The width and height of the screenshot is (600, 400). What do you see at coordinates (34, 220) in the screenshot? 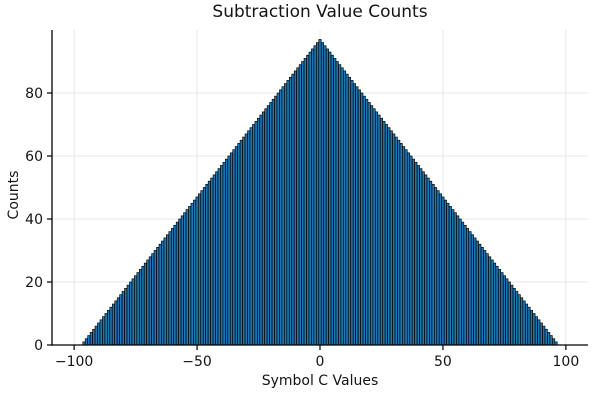
I see `y-tick-label: 40` at bounding box center [34, 220].